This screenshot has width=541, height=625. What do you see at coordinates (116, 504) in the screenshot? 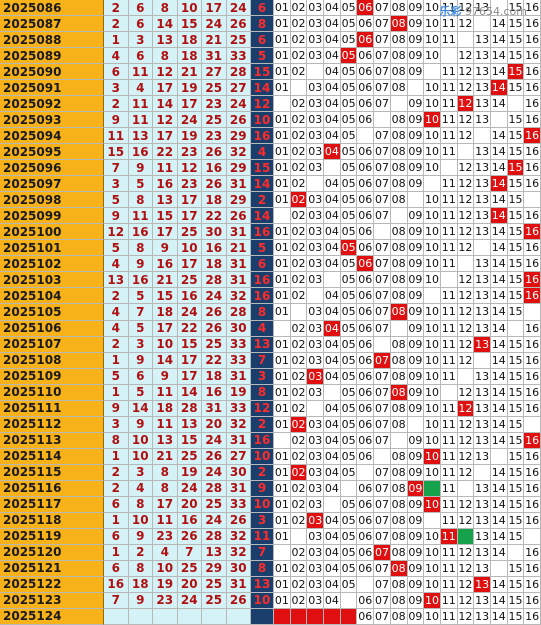
I see `red-ball-number: 6` at bounding box center [116, 504].